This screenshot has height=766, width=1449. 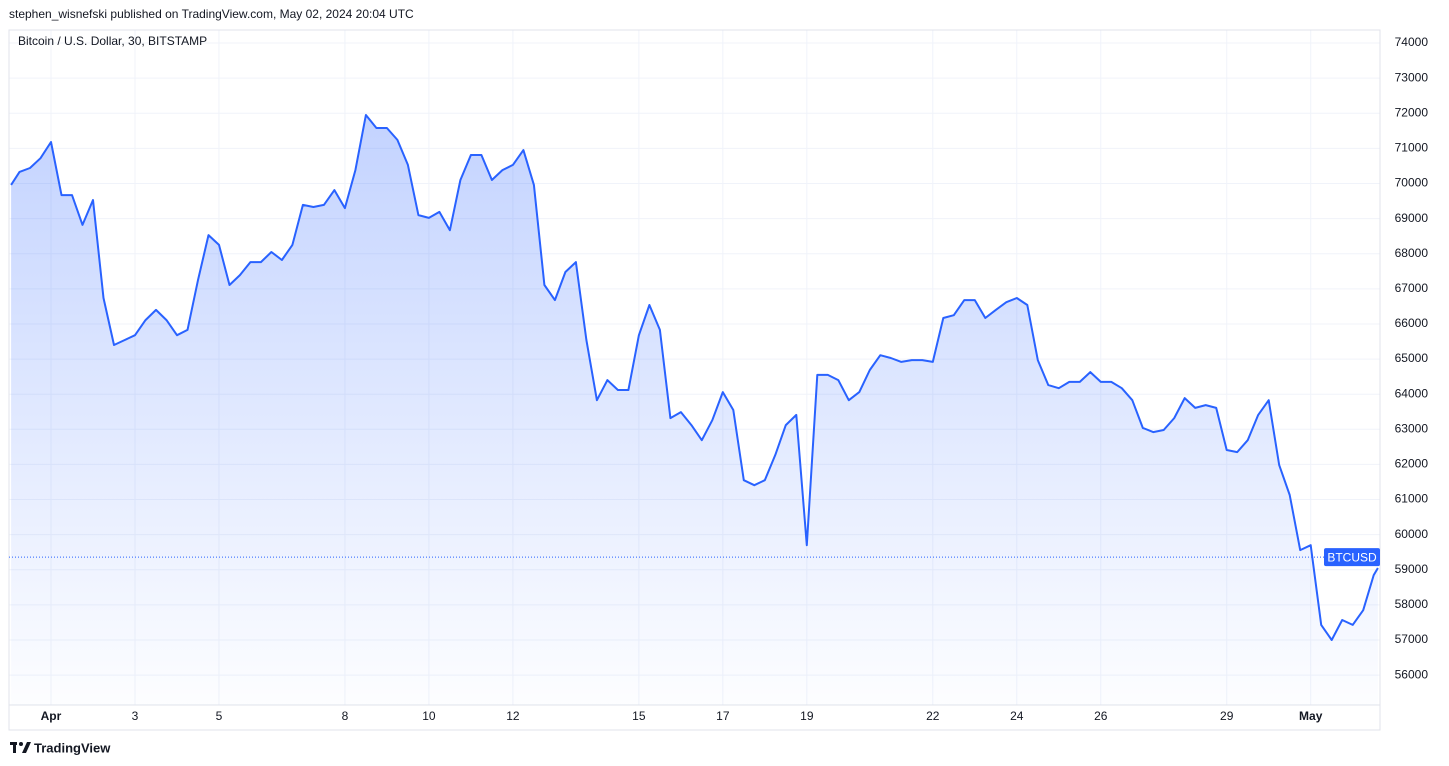 I want to click on x-tick-label: 5, so click(x=219, y=716).